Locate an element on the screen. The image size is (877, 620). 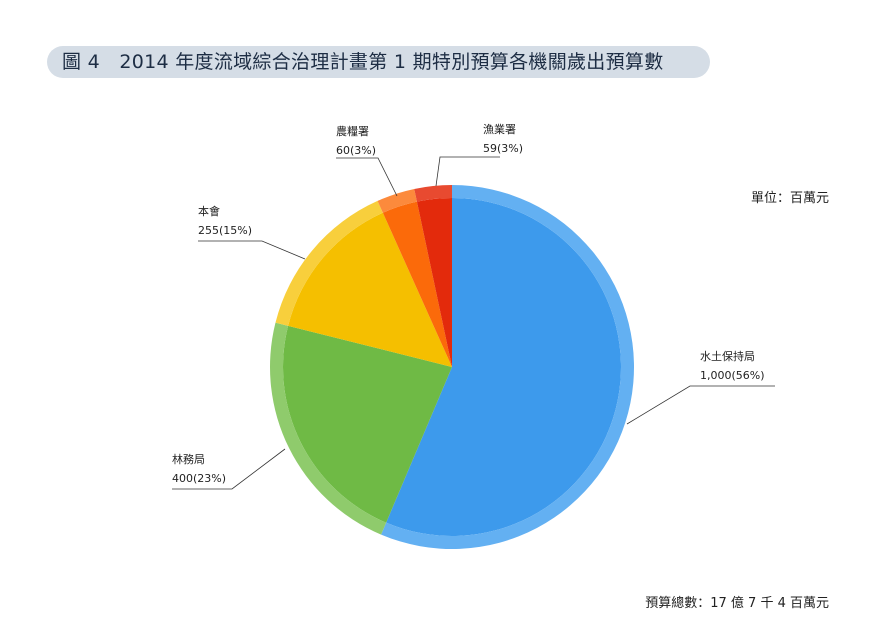
slice-3-value-label: 60(3%) is located at coordinates (356, 150).